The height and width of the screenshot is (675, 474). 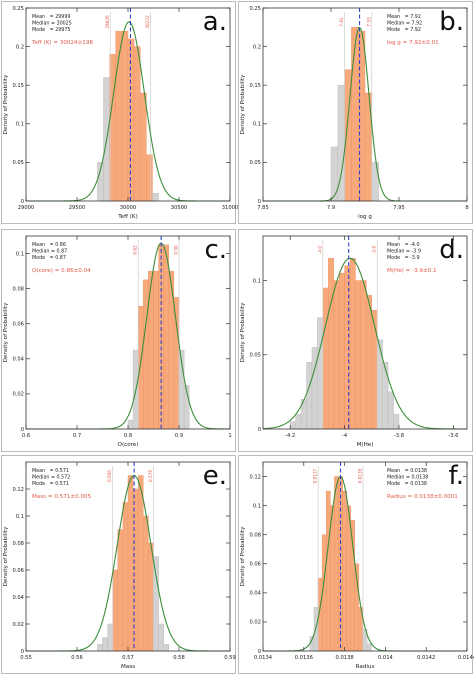 What do you see at coordinates (215, 476) in the screenshot?
I see `panel-letter: e.` at bounding box center [215, 476].